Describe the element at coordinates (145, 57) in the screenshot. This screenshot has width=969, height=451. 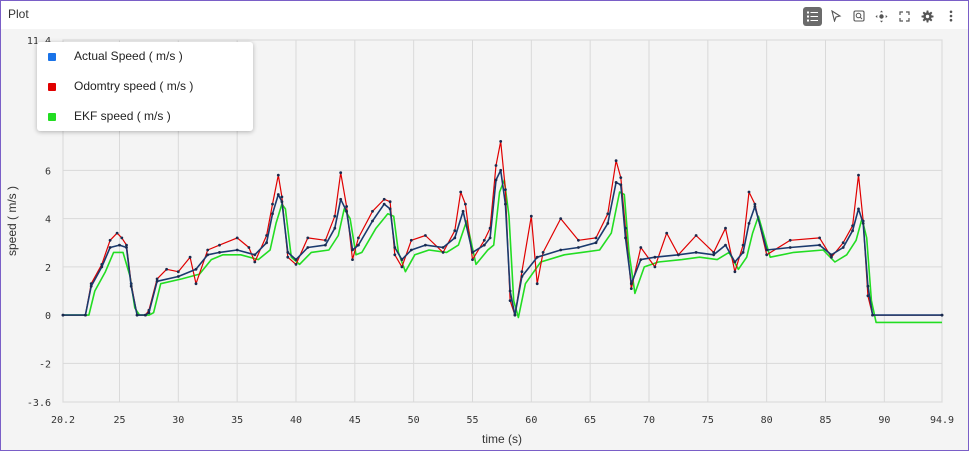
I see `legend-item-actual-speed: Actual Speed ( m/s )` at that location.